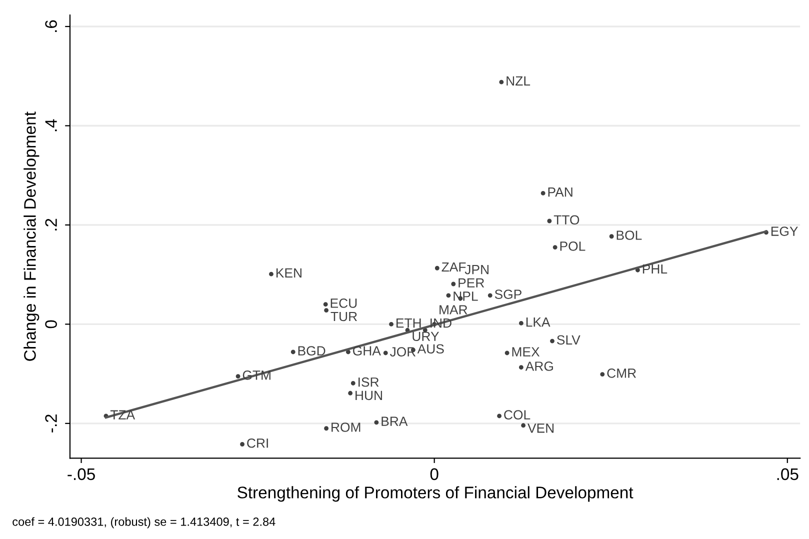 The height and width of the screenshot is (539, 809). Describe the element at coordinates (434, 474) in the screenshot. I see `x-tick-label: 0` at that location.